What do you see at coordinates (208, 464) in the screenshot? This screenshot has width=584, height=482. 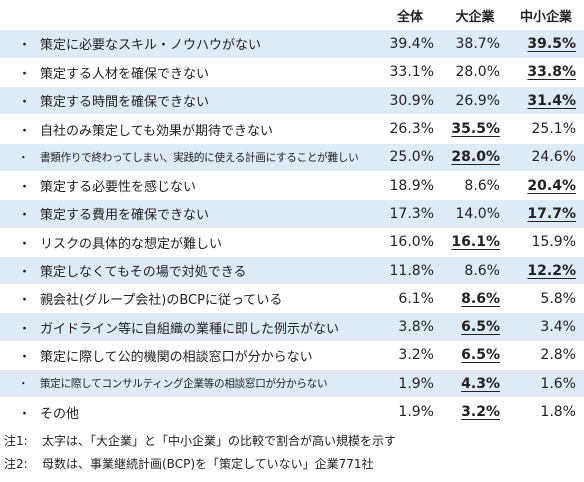 I see `note-2-text: 母数は、事業継続計画(BCP)を「策定していない」企業771社` at bounding box center [208, 464].